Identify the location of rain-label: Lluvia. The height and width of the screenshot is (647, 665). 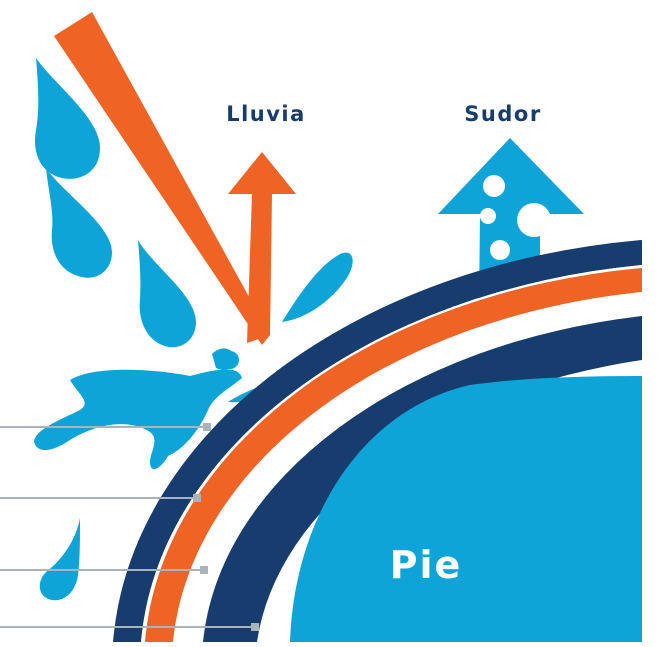
(266, 114).